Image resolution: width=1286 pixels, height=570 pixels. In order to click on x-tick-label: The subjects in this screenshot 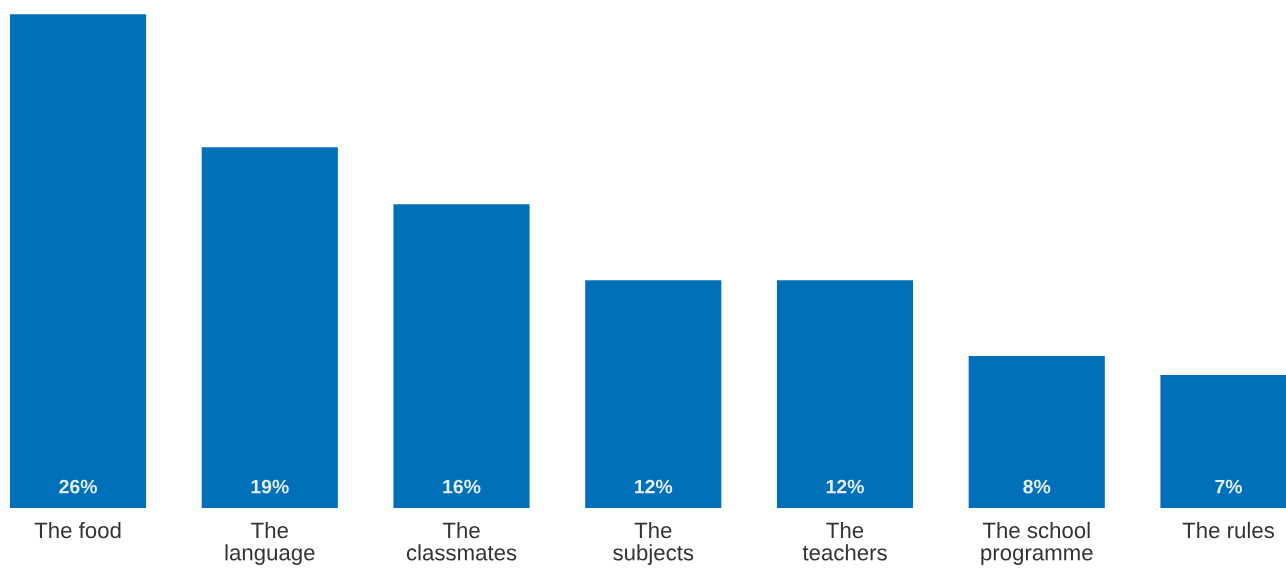, I will do `click(653, 543)`.